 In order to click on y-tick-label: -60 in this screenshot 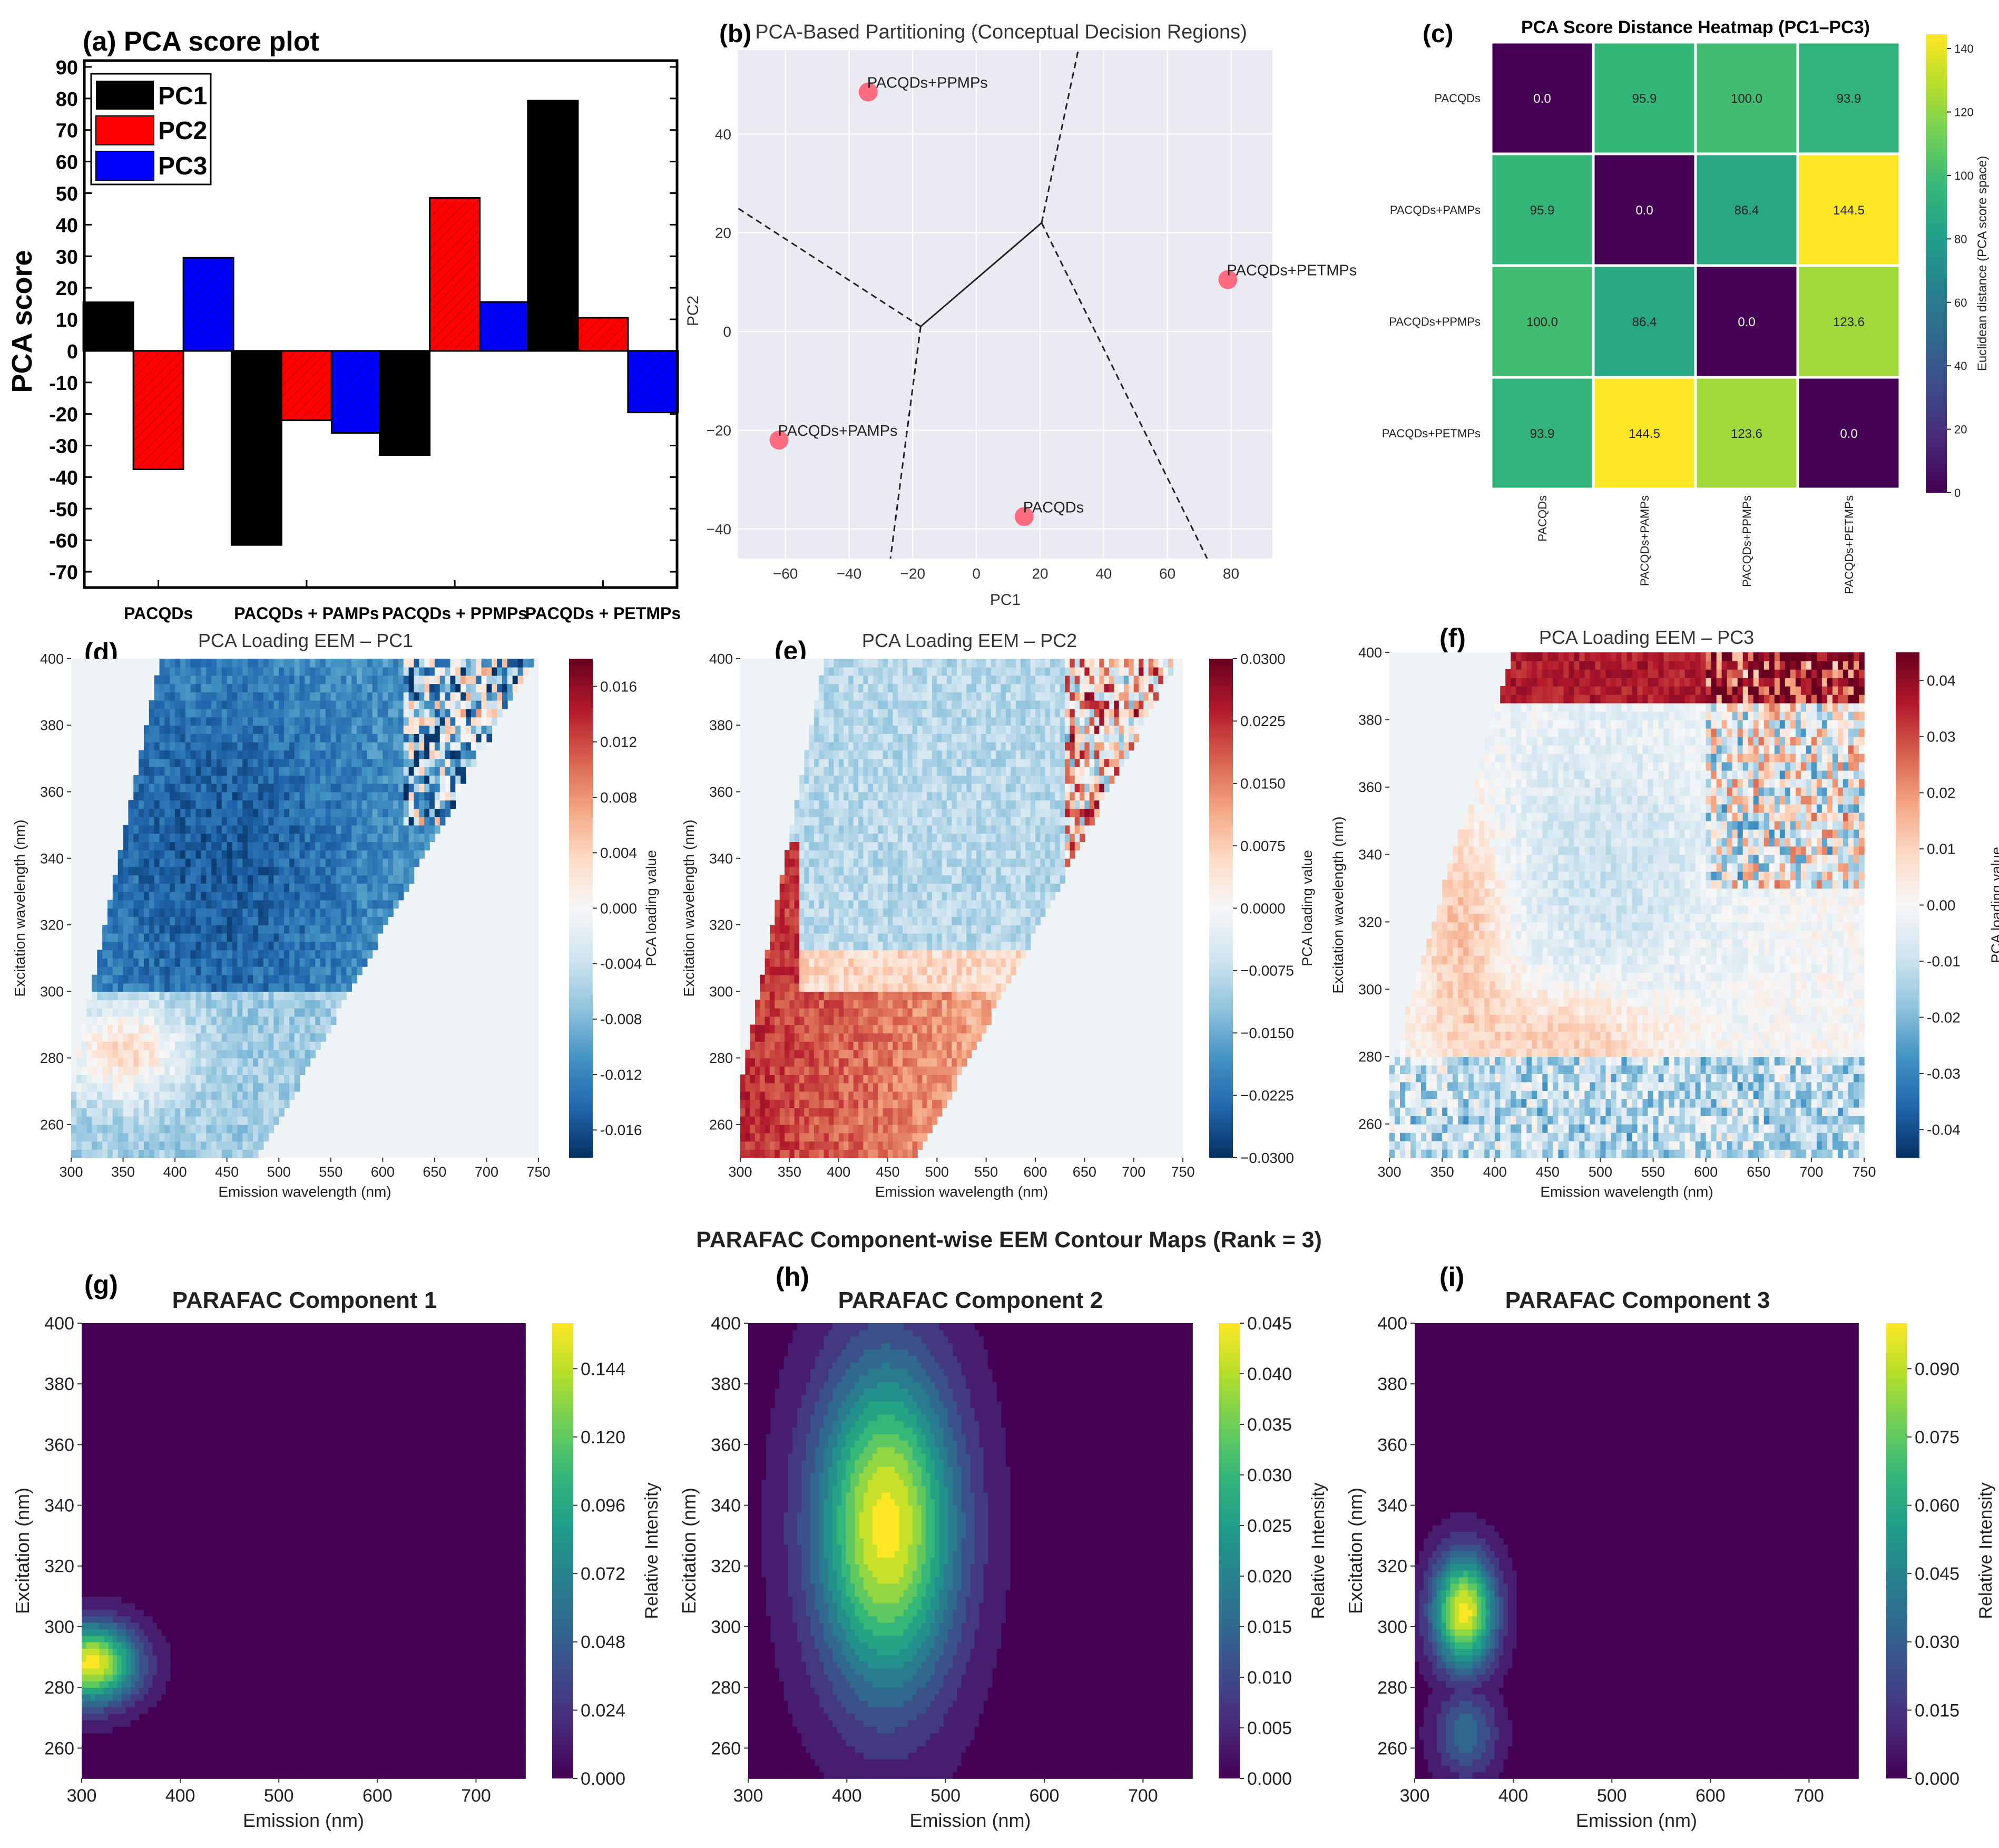, I will do `click(63, 541)`.